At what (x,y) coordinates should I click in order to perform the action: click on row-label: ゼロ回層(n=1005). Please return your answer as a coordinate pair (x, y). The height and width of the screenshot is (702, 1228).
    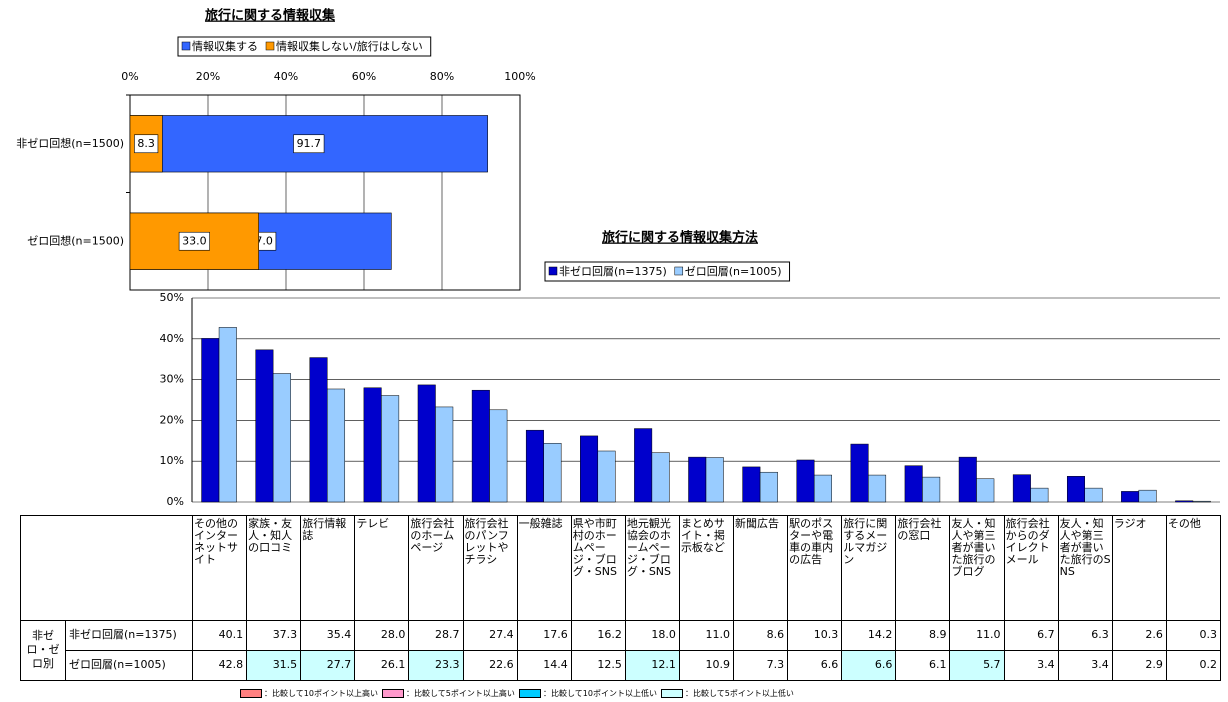
    Looking at the image, I should click on (129, 665).